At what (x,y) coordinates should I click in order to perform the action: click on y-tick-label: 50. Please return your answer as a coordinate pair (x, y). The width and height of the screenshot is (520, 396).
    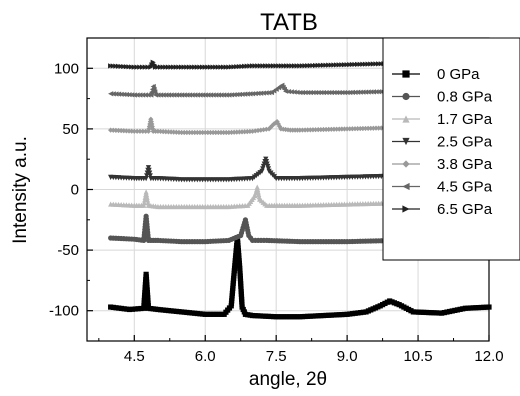
    Looking at the image, I should click on (70, 129).